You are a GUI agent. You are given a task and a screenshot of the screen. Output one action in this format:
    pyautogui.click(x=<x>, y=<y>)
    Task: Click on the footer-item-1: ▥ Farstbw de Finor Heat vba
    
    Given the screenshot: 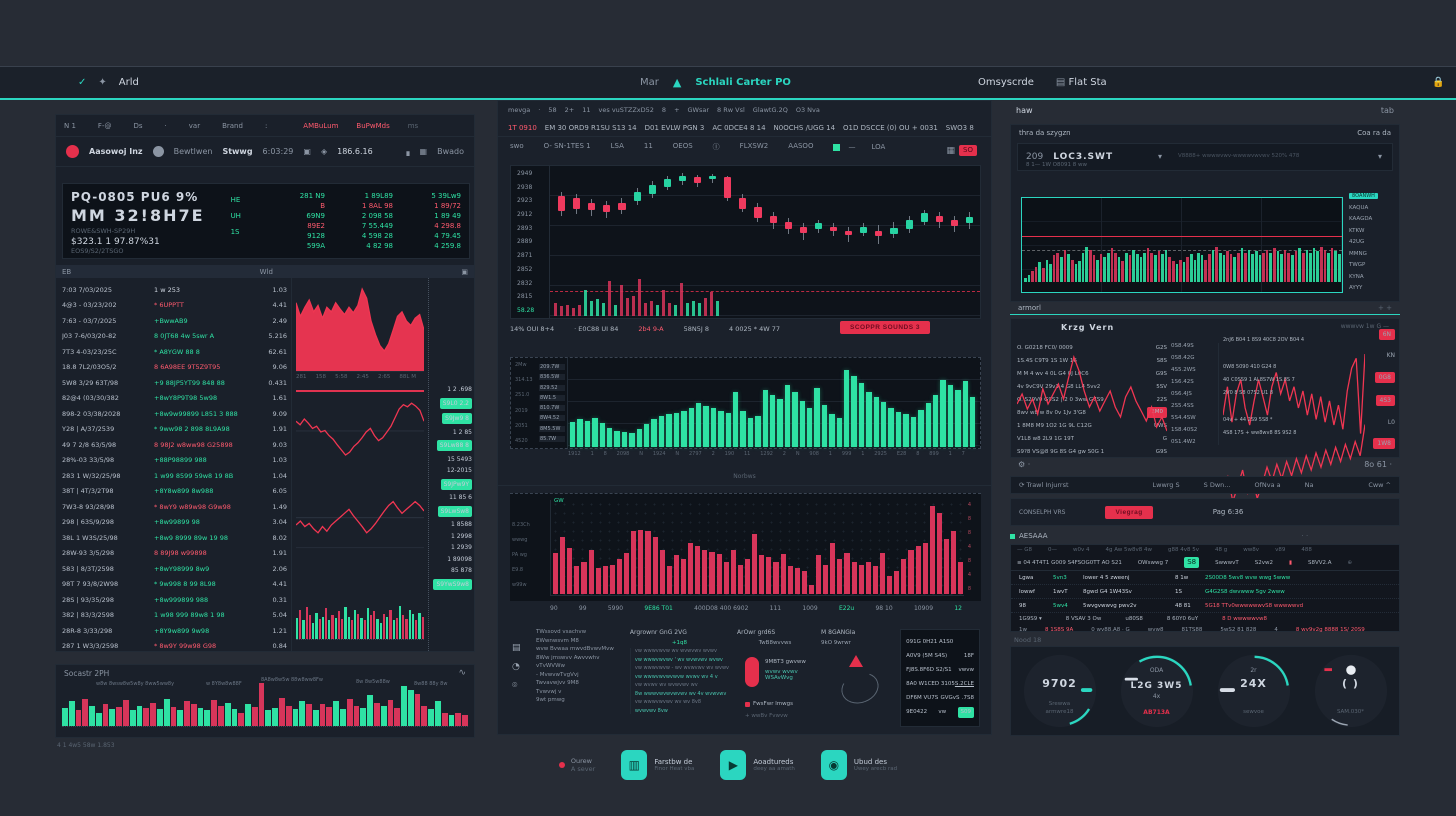 What is the action you would take?
    pyautogui.click(x=657, y=765)
    